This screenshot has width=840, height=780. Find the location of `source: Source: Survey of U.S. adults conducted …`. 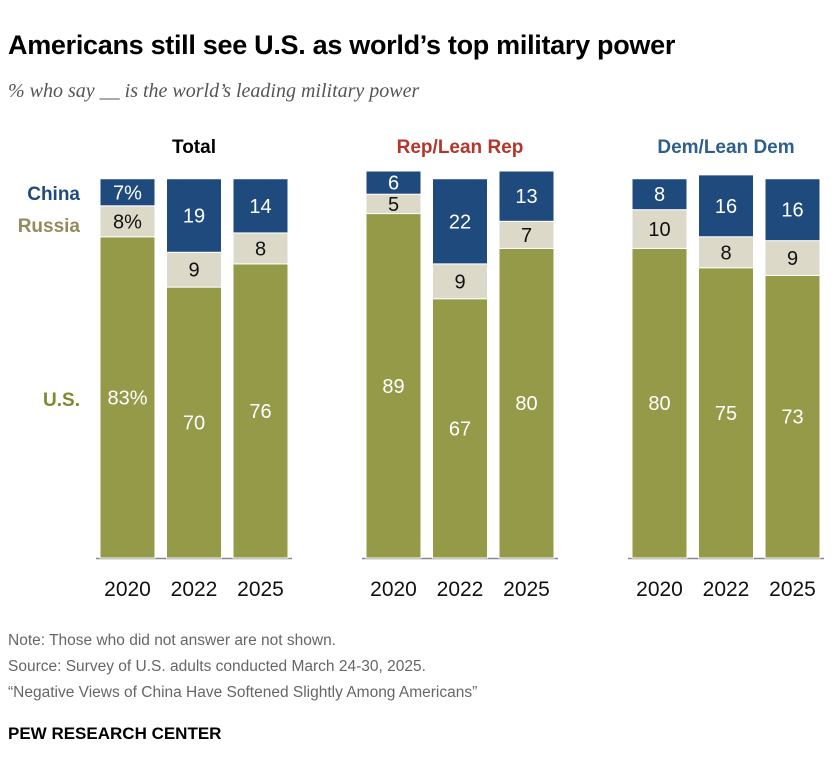

source: Source: Survey of U.S. adults conducted … is located at coordinates (217, 666).